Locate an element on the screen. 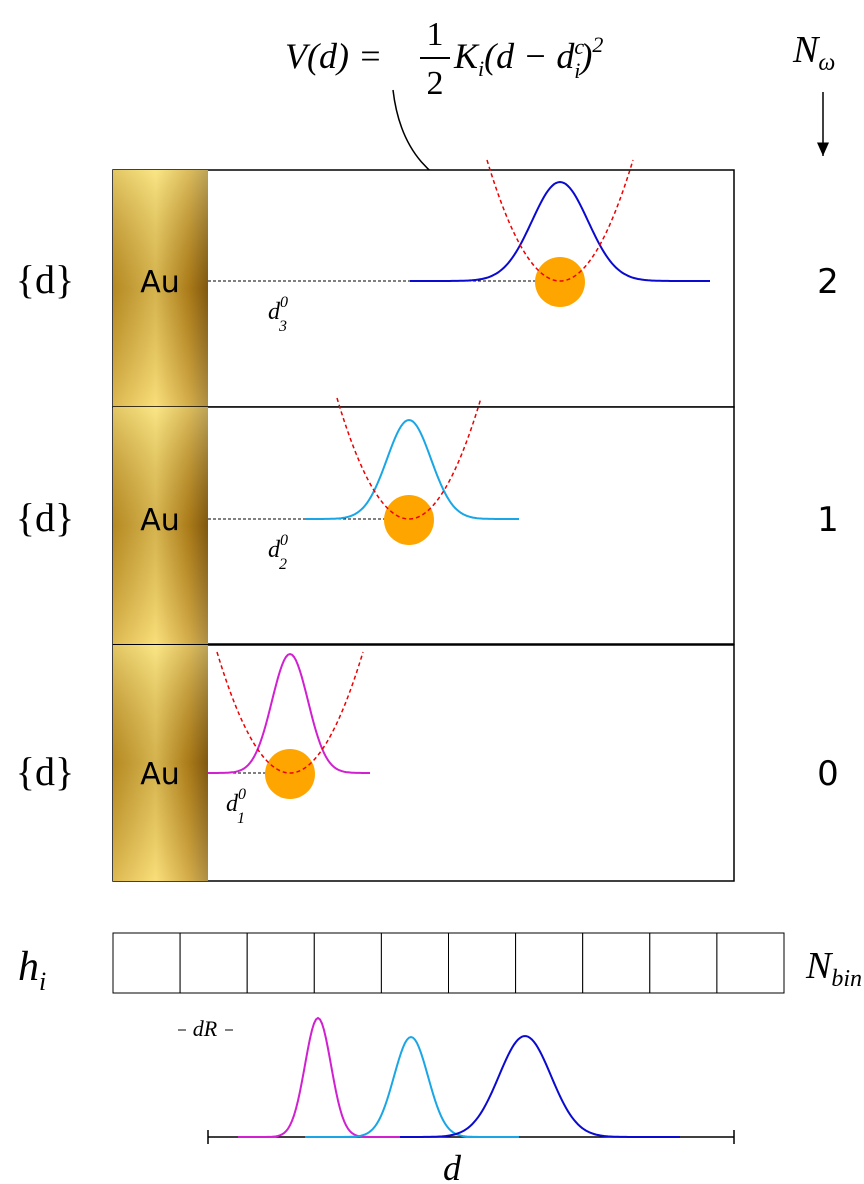 The image size is (864, 1184). formula-lhs: V(d) = is located at coordinates (333, 56).